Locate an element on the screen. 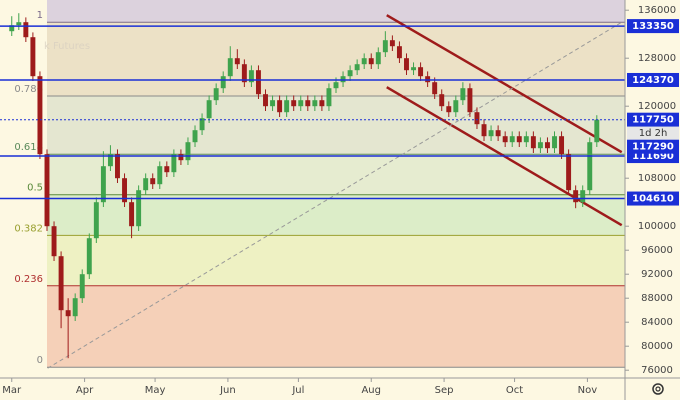 The image size is (680, 400). y-tick-label: 120000 is located at coordinates (657, 106).